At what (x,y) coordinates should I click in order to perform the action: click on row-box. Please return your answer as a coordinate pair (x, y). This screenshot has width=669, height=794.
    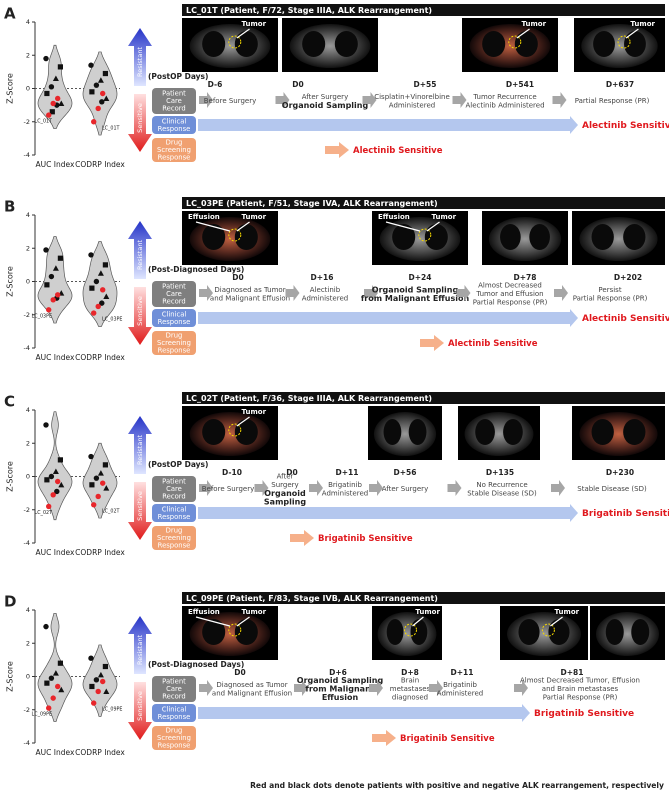
    Looking at the image, I should click on (174, 101).